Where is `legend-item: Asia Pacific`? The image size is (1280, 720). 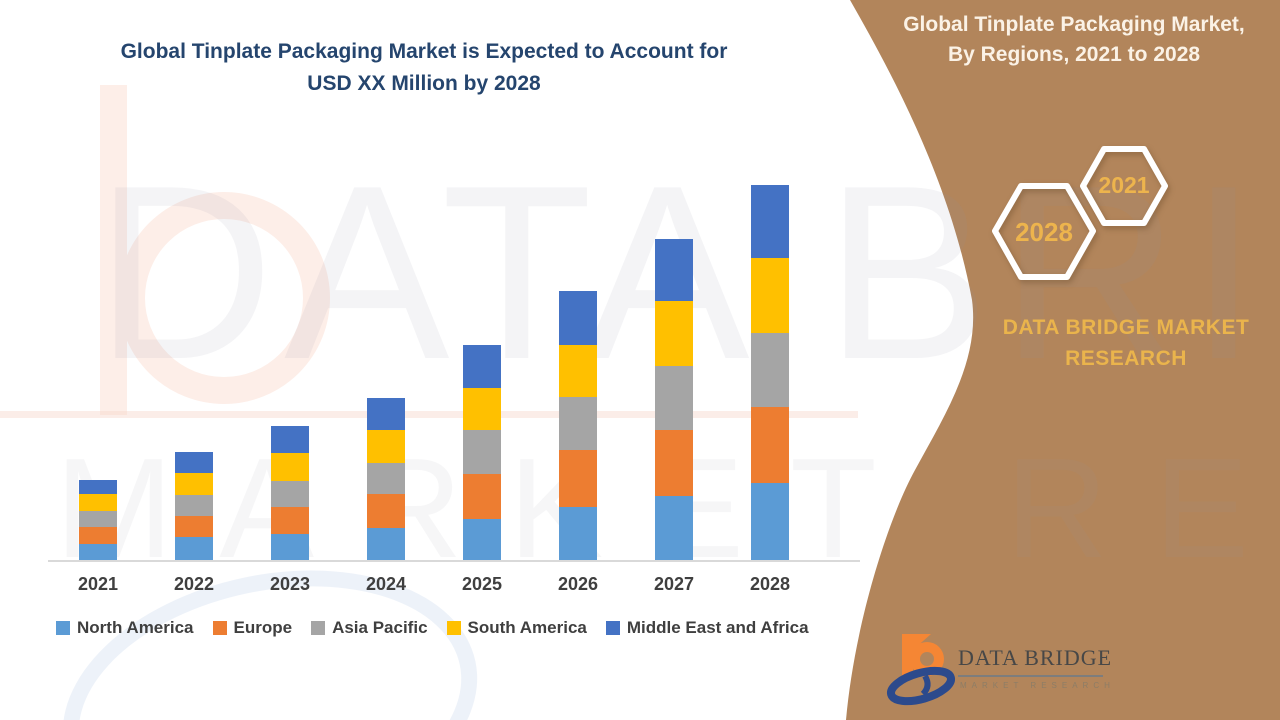
legend-item: Asia Pacific is located at coordinates (369, 628).